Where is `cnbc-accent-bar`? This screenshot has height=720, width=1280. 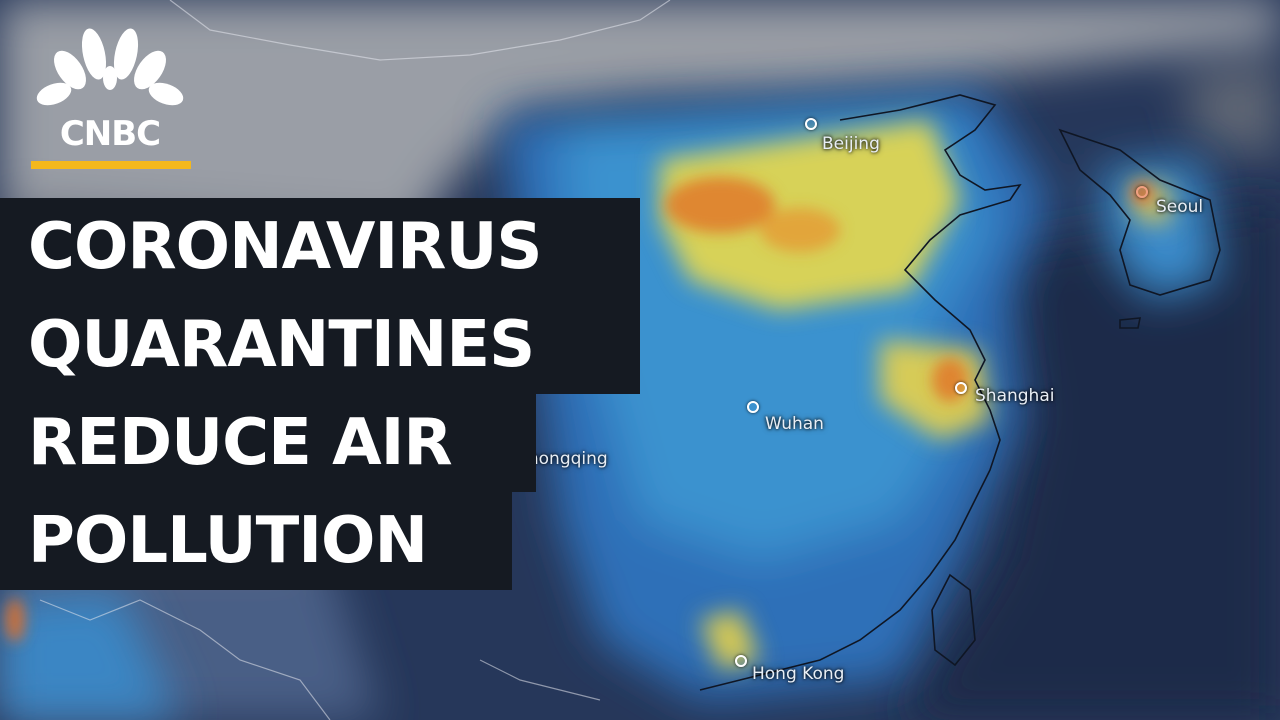
cnbc-accent-bar is located at coordinates (111, 165).